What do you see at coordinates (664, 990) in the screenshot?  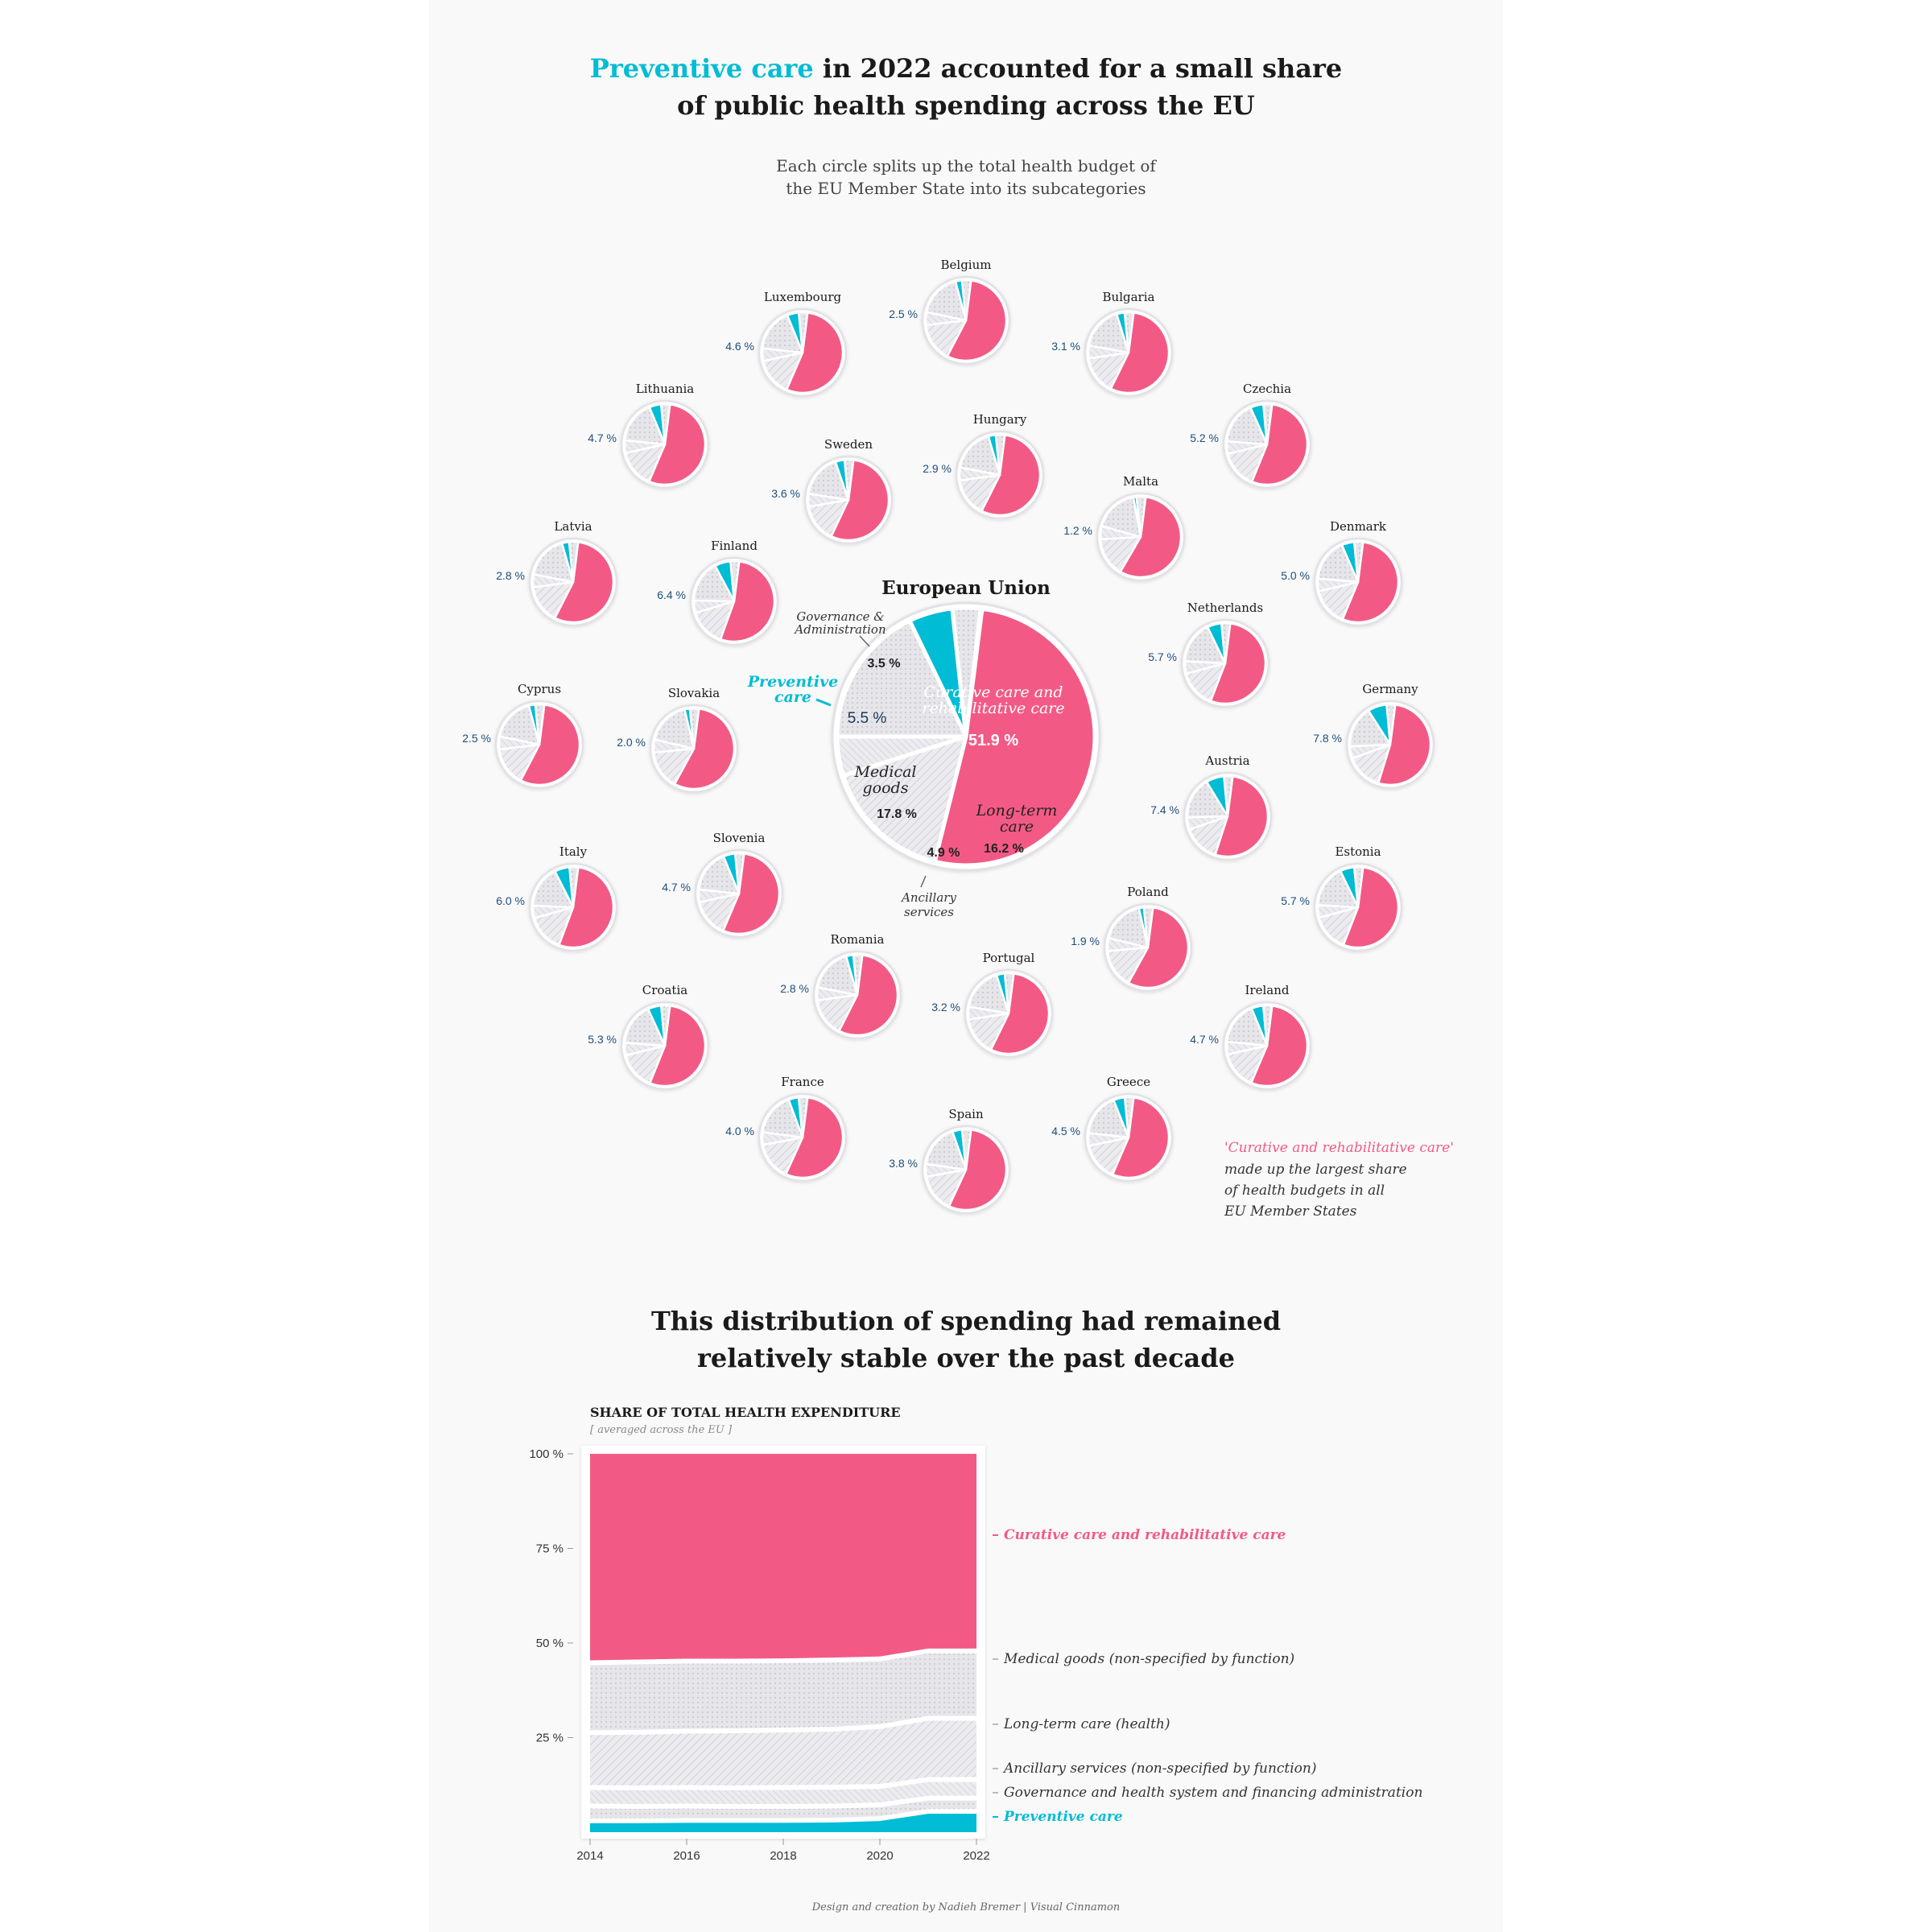 I see `country-name-croatia: Croatia` at bounding box center [664, 990].